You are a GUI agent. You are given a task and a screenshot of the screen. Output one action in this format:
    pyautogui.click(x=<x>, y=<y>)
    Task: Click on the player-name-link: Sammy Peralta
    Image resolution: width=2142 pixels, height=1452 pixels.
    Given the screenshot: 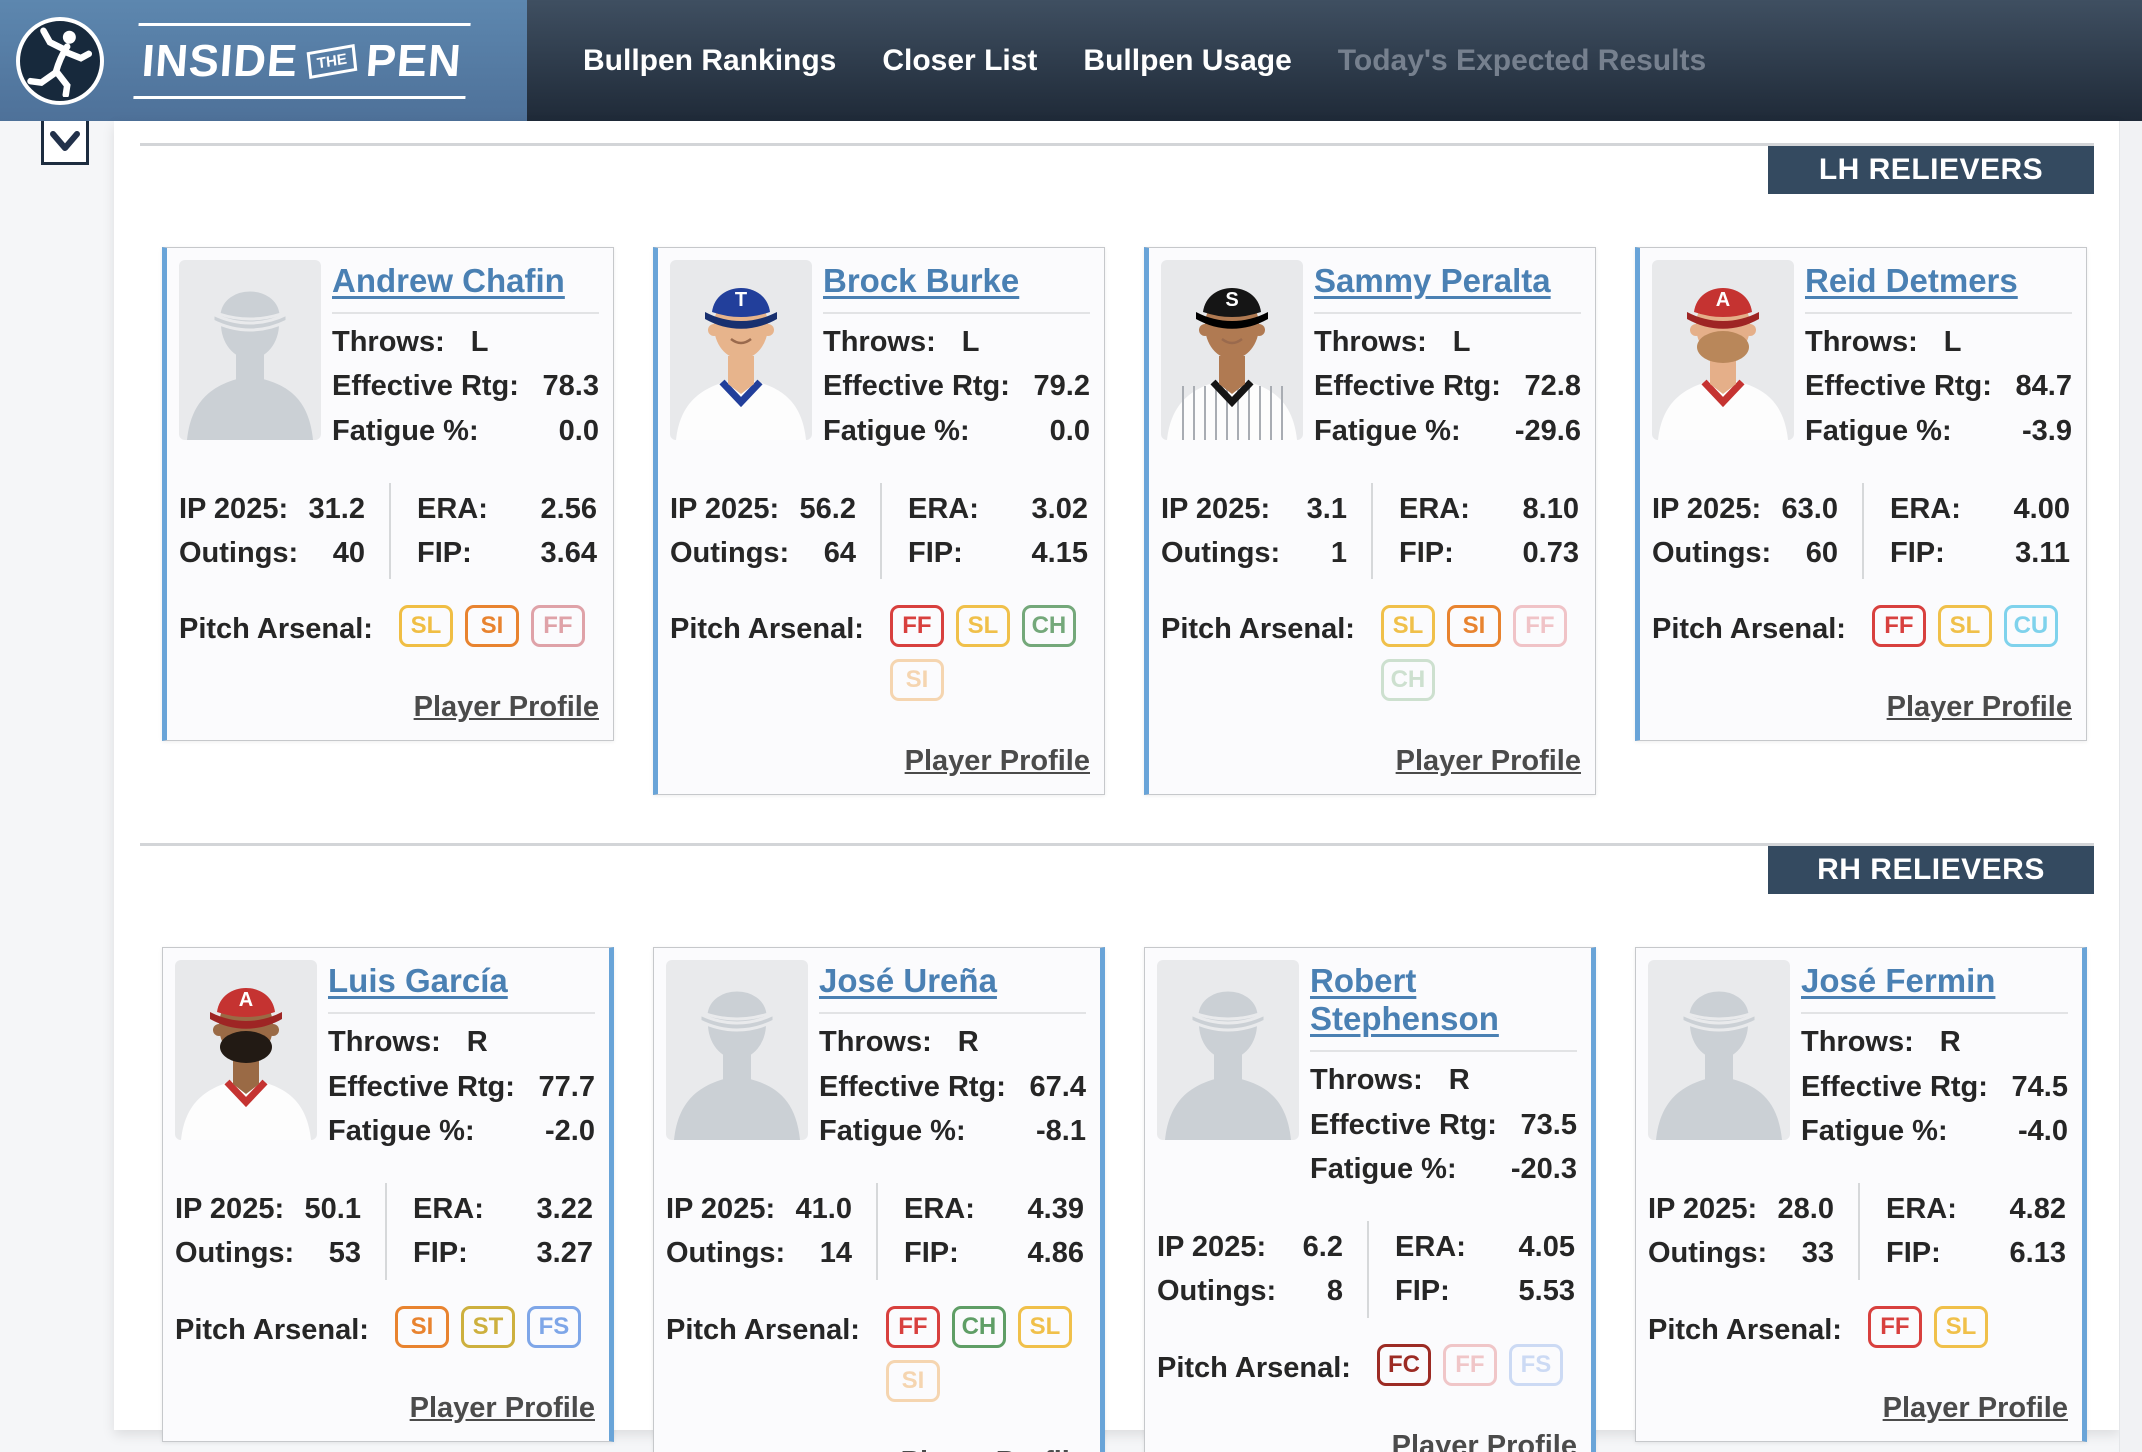 What is the action you would take?
    pyautogui.click(x=1432, y=280)
    